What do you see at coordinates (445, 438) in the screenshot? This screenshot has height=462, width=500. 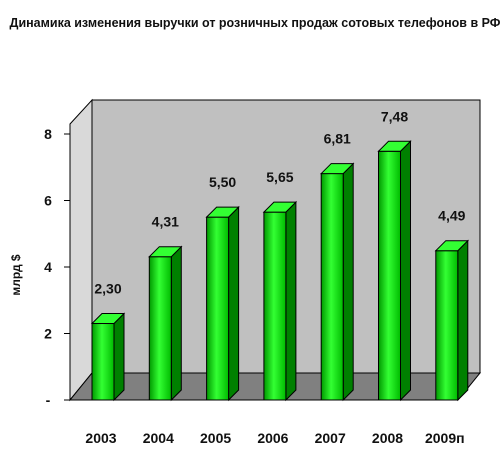 I see `x-tick-label: 2009п` at bounding box center [445, 438].